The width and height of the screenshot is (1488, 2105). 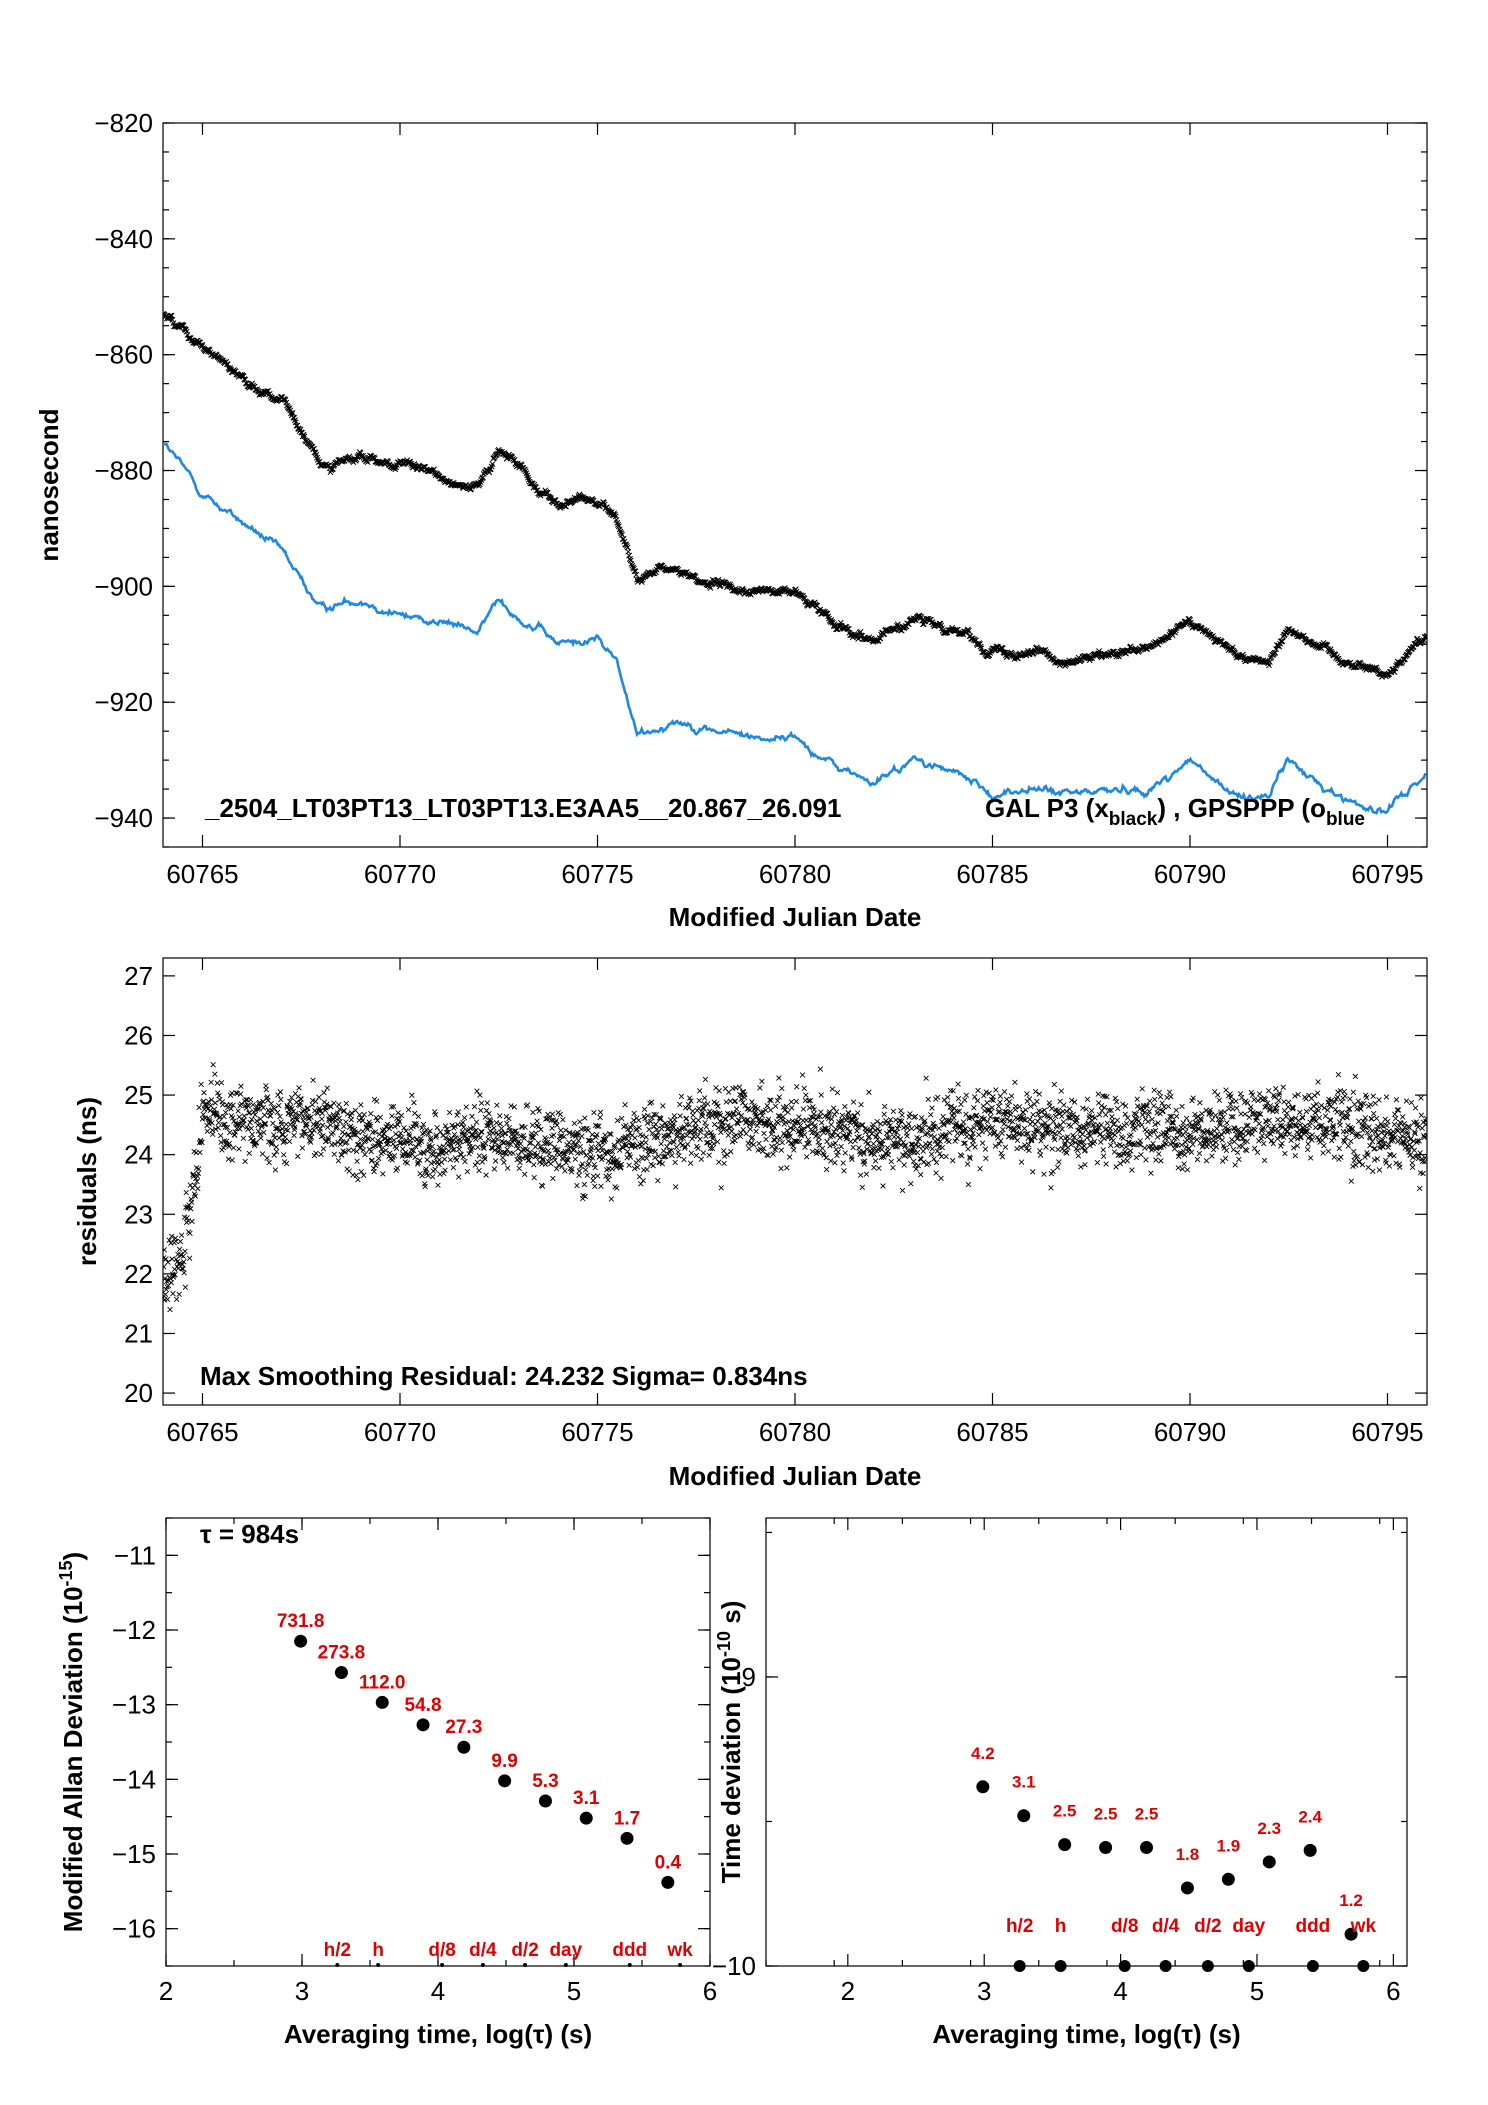 I want to click on interval-marker-label: ddd, so click(x=629, y=1950).